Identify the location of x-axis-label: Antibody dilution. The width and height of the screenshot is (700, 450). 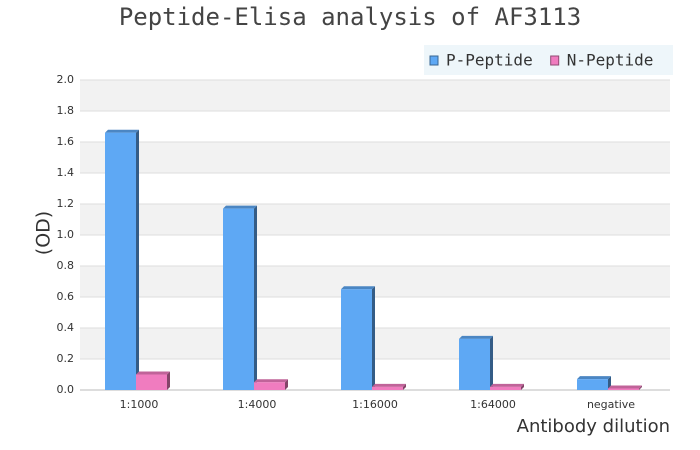
(593, 426).